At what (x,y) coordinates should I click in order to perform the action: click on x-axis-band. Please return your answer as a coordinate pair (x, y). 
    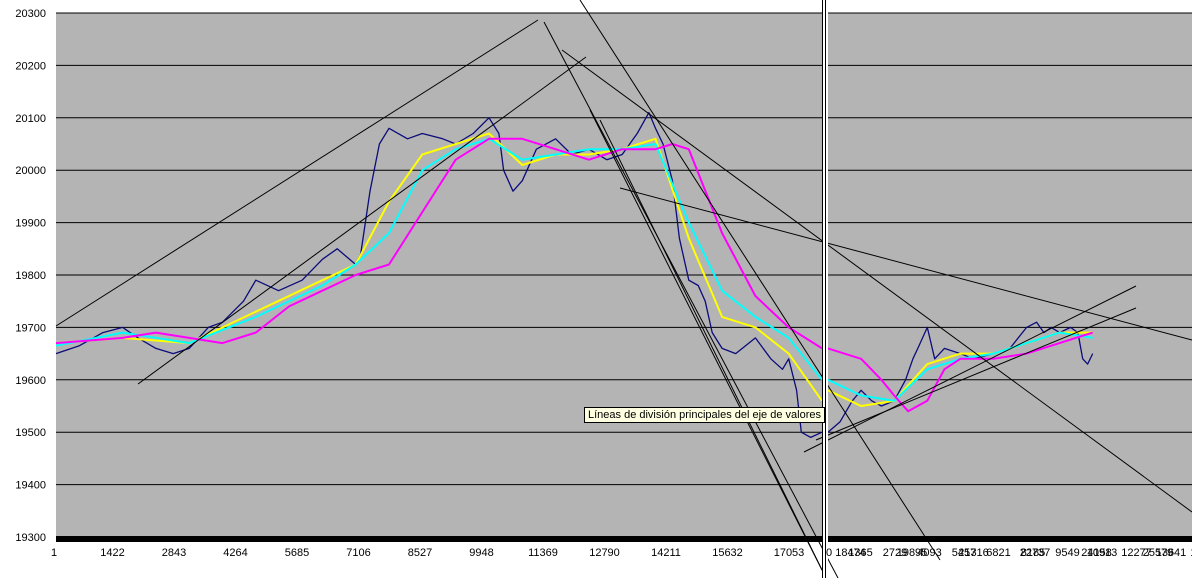
    Looking at the image, I should click on (624, 539).